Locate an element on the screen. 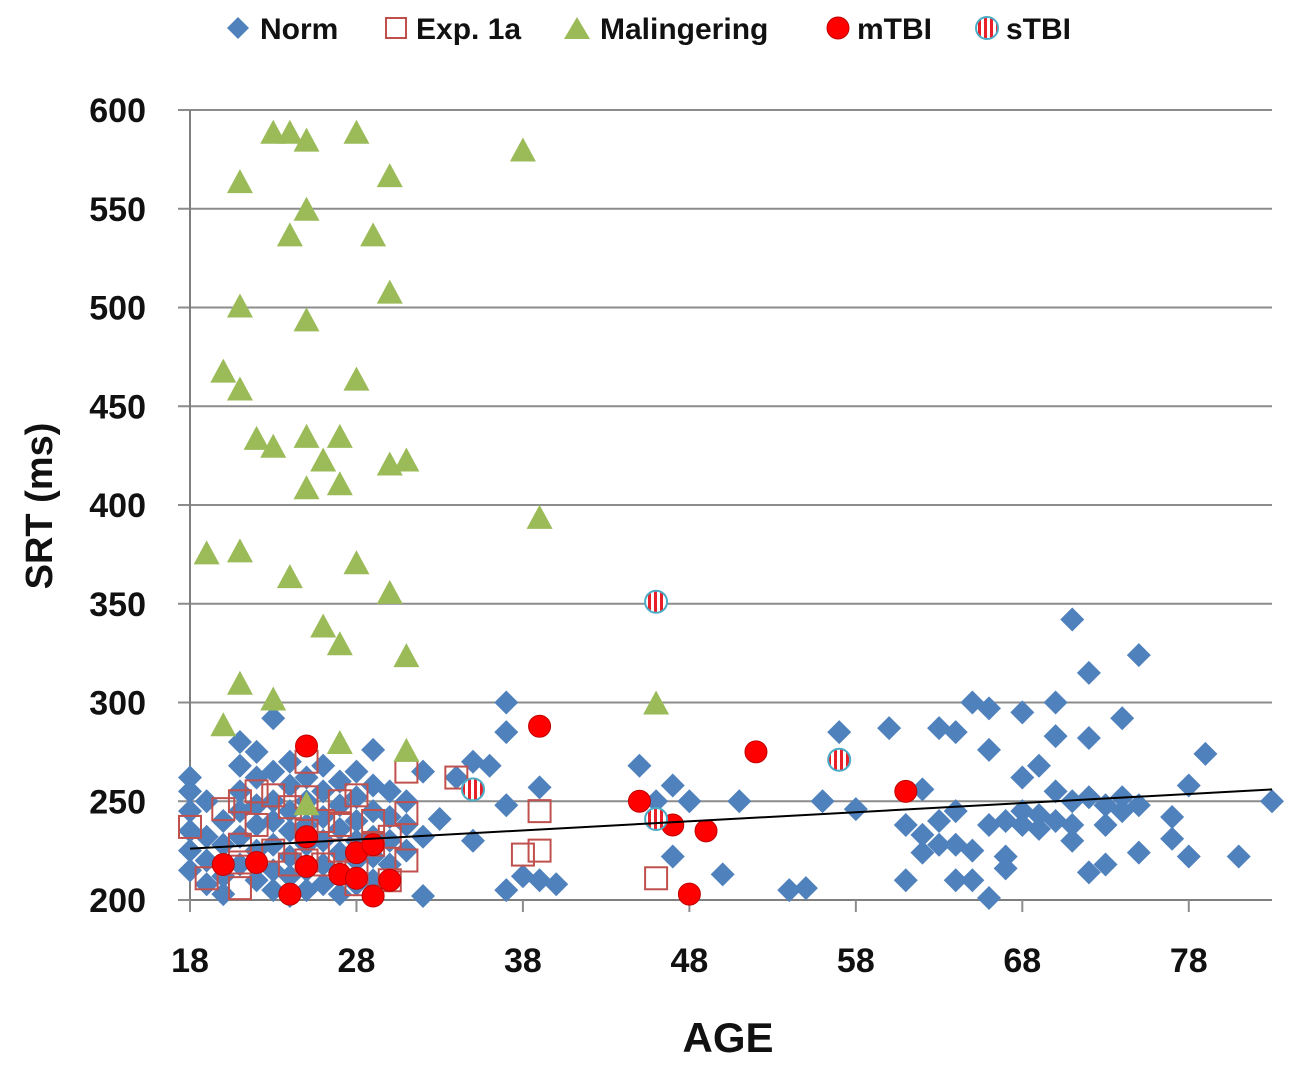  legend-norm-label: Norm is located at coordinates (299, 29).